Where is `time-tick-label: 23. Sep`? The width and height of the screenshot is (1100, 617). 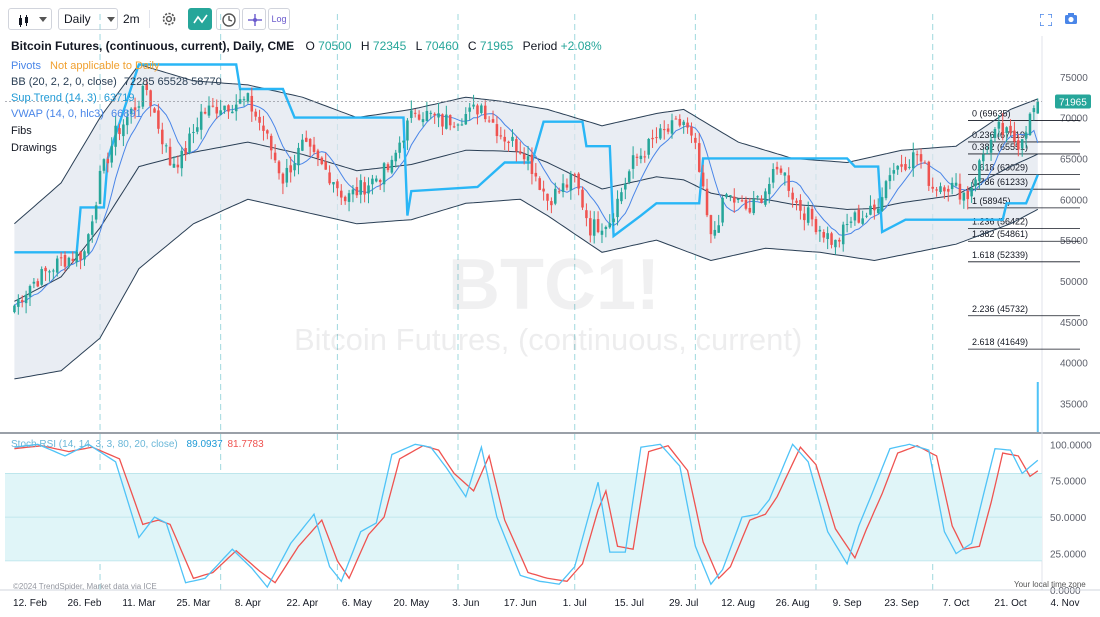
time-tick-label: 23. Sep is located at coordinates (901, 603).